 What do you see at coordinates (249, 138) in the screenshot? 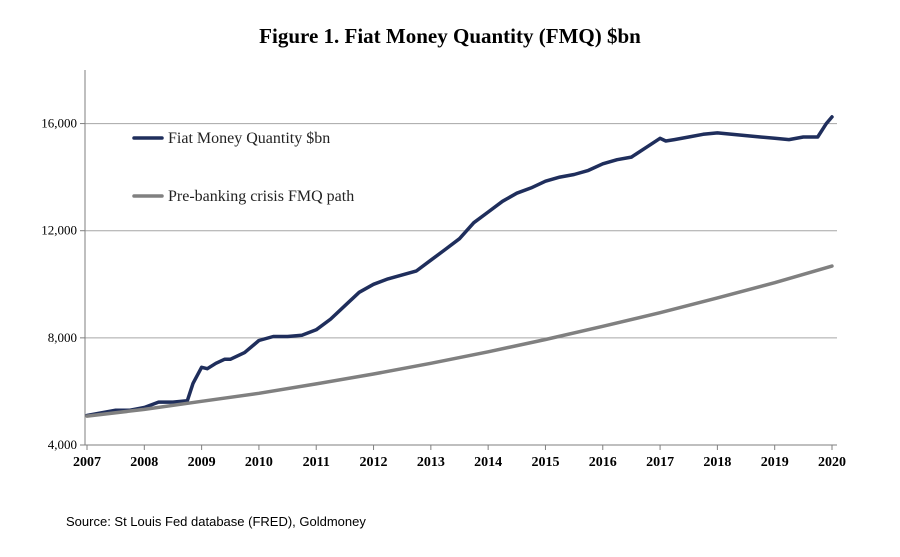
I see `legend-label-1: Fiat Money Quantity $bn` at bounding box center [249, 138].